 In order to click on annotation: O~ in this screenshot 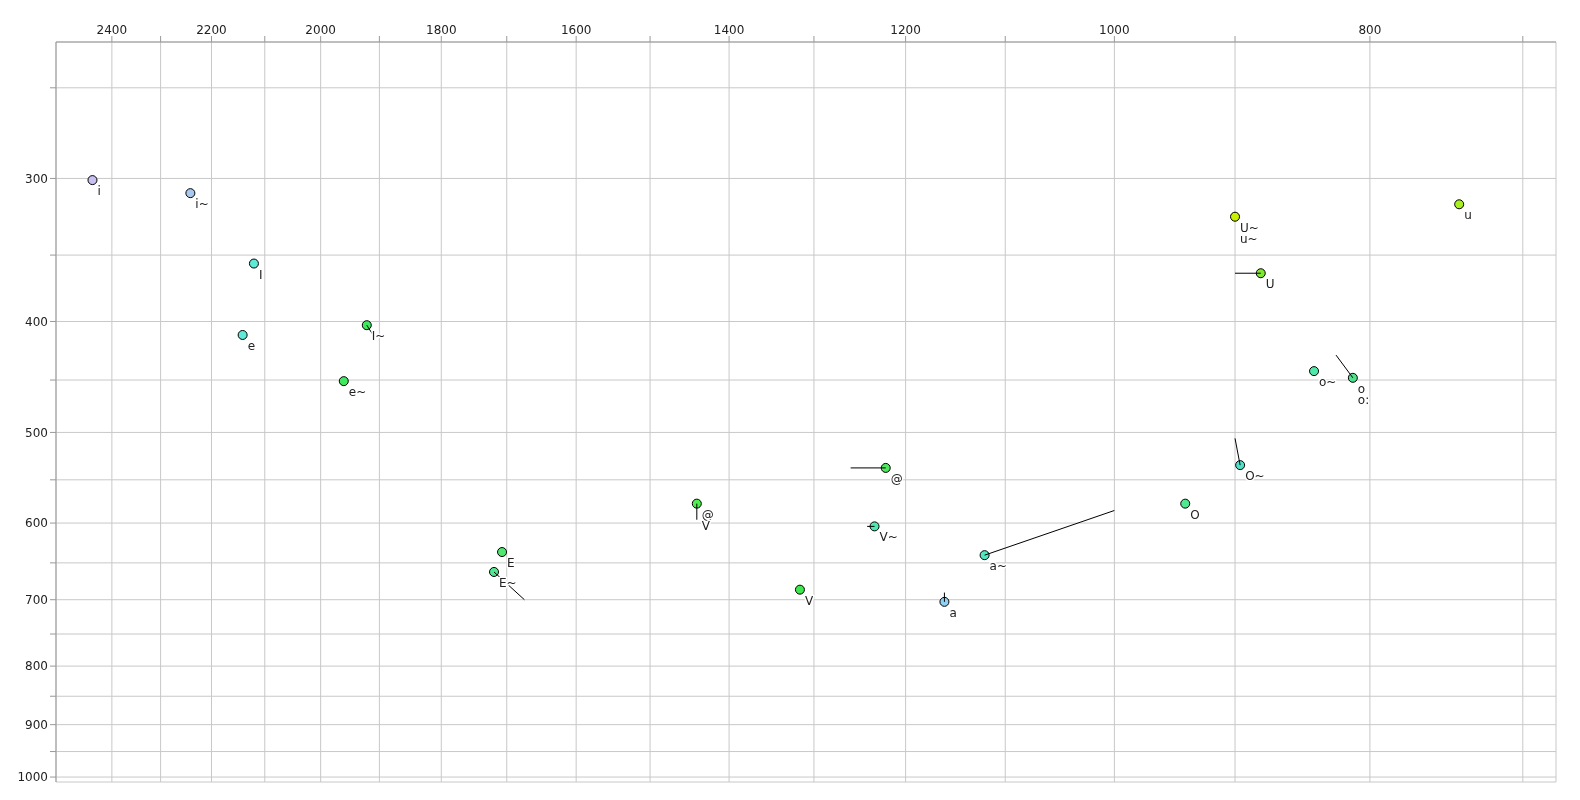, I will do `click(1255, 476)`.